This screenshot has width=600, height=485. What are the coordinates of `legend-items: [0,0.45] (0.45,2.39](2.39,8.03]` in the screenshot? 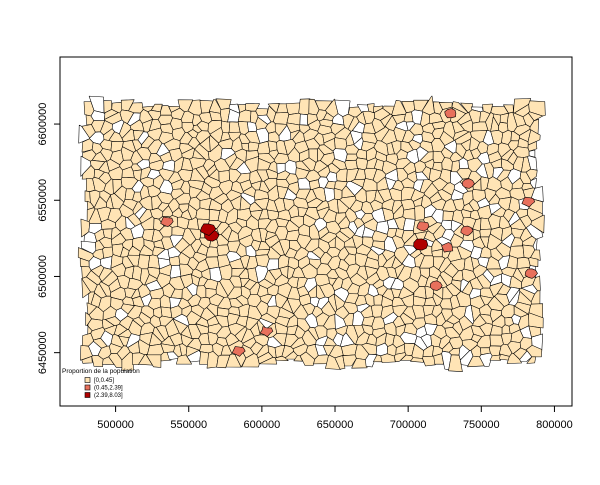 It's located at (103, 388).